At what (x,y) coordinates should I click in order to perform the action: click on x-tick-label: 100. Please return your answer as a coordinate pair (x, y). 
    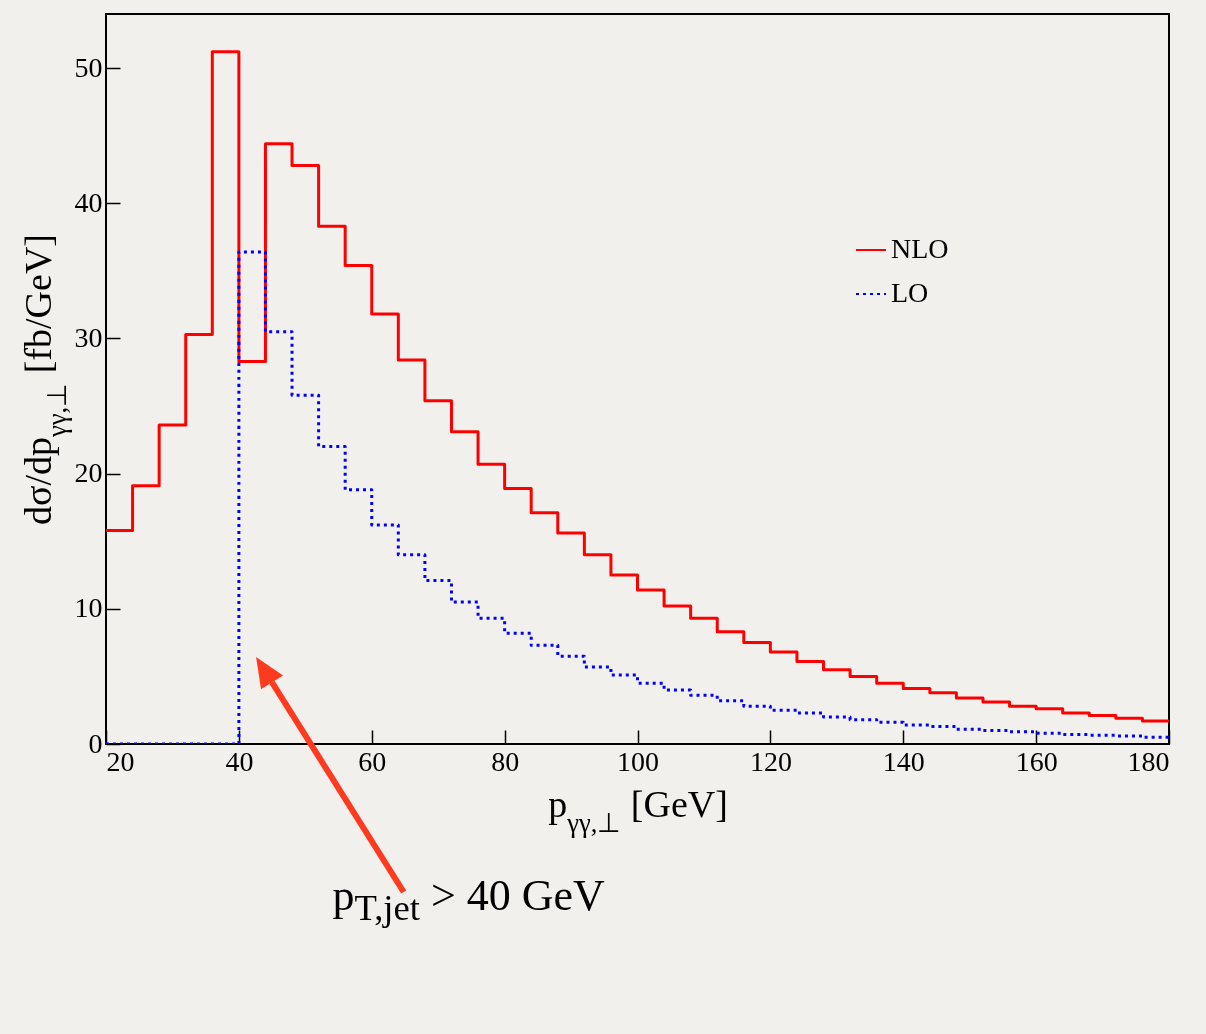
    Looking at the image, I should click on (638, 761).